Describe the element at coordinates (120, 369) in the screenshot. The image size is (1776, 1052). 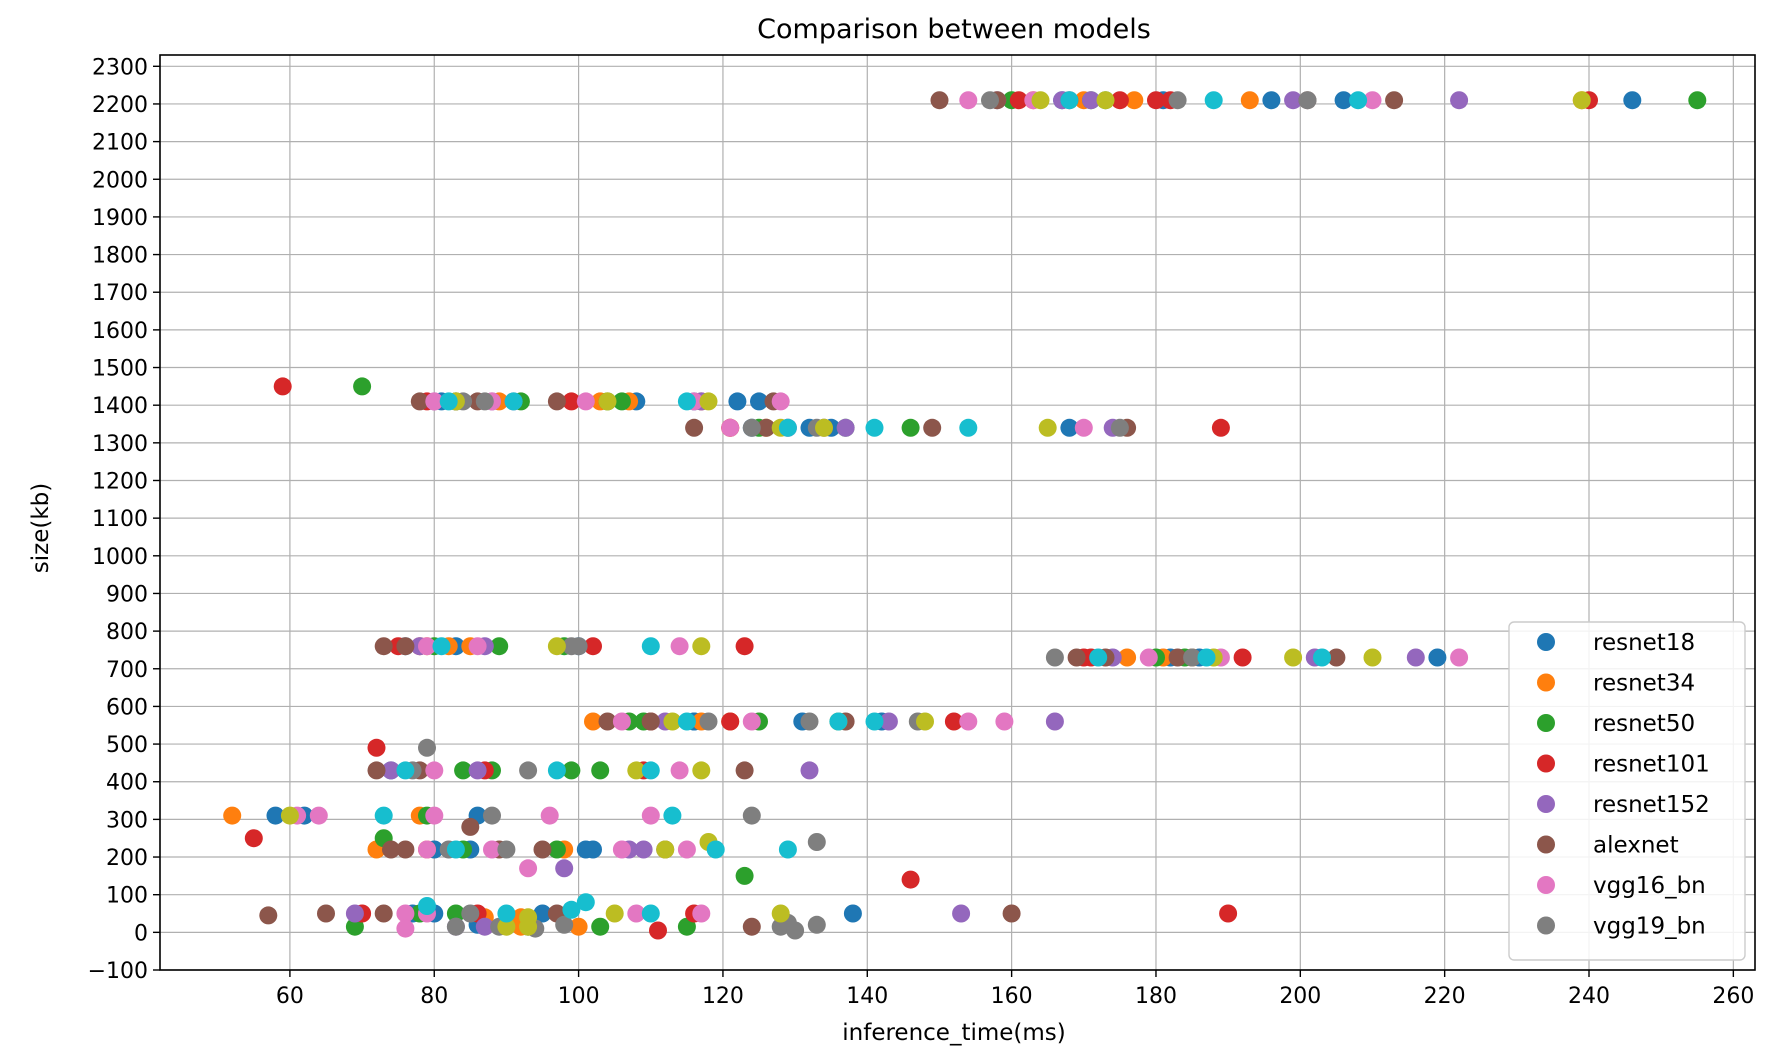
I see `y-tick-label: 1500` at that location.